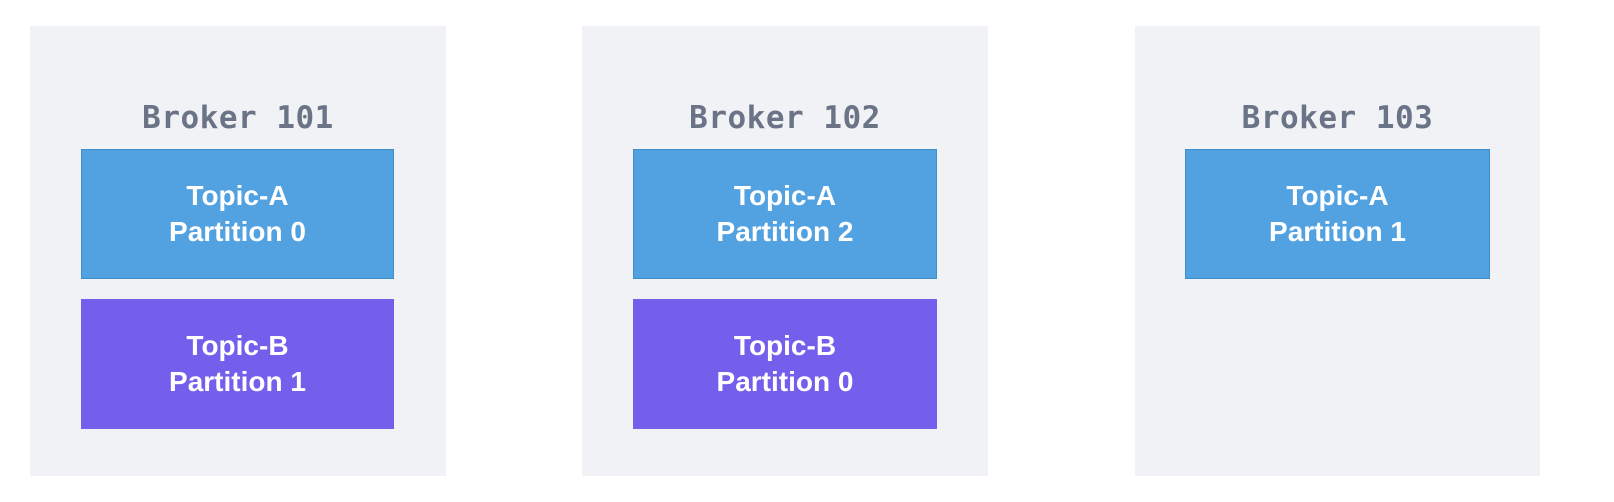  Describe the element at coordinates (237, 364) in the screenshot. I see `partition-box-topic-b: Topic-B Partition 1` at that location.